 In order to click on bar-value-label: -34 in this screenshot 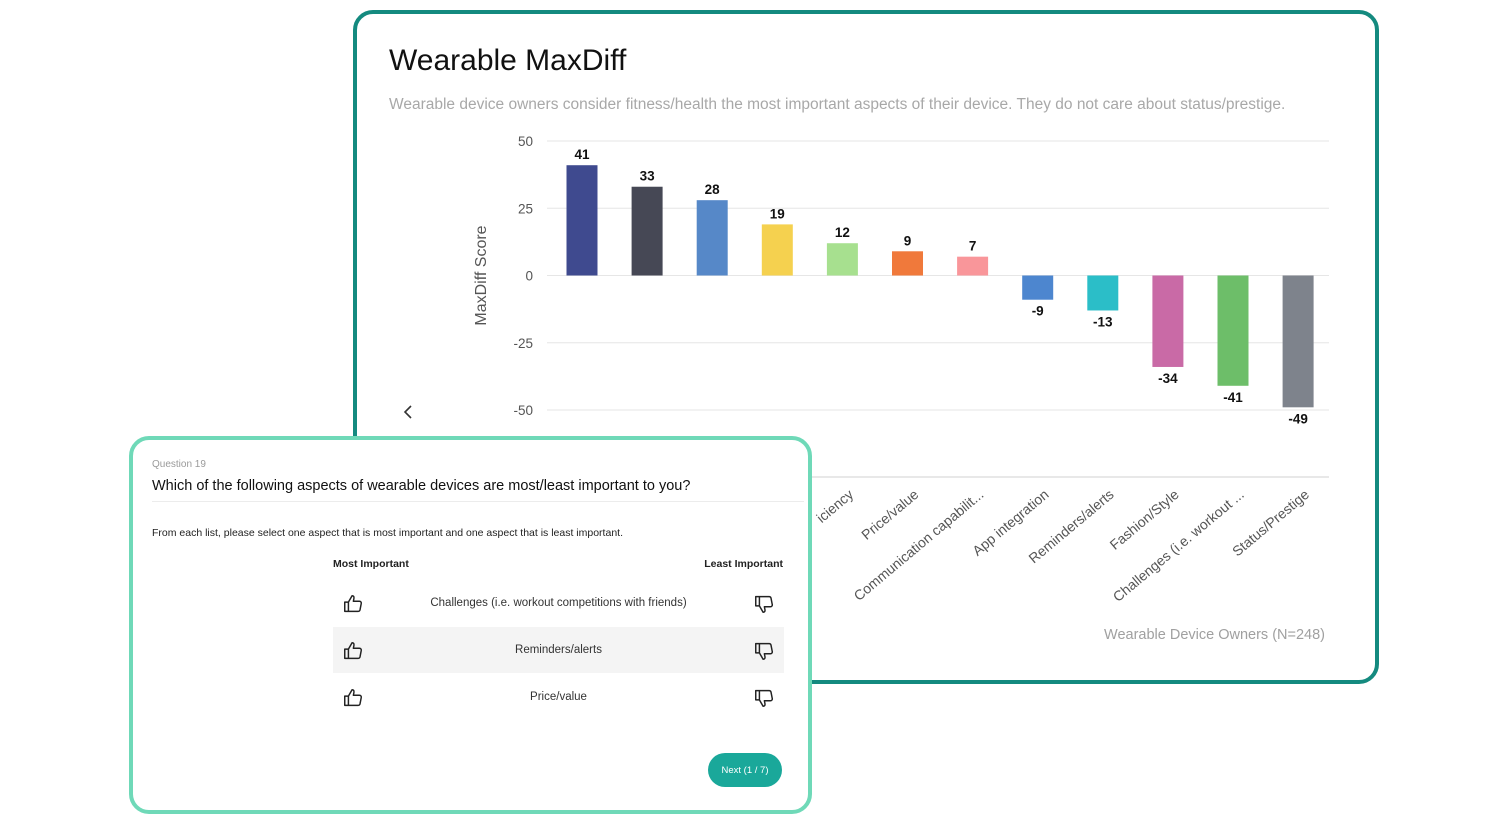, I will do `click(1168, 378)`.